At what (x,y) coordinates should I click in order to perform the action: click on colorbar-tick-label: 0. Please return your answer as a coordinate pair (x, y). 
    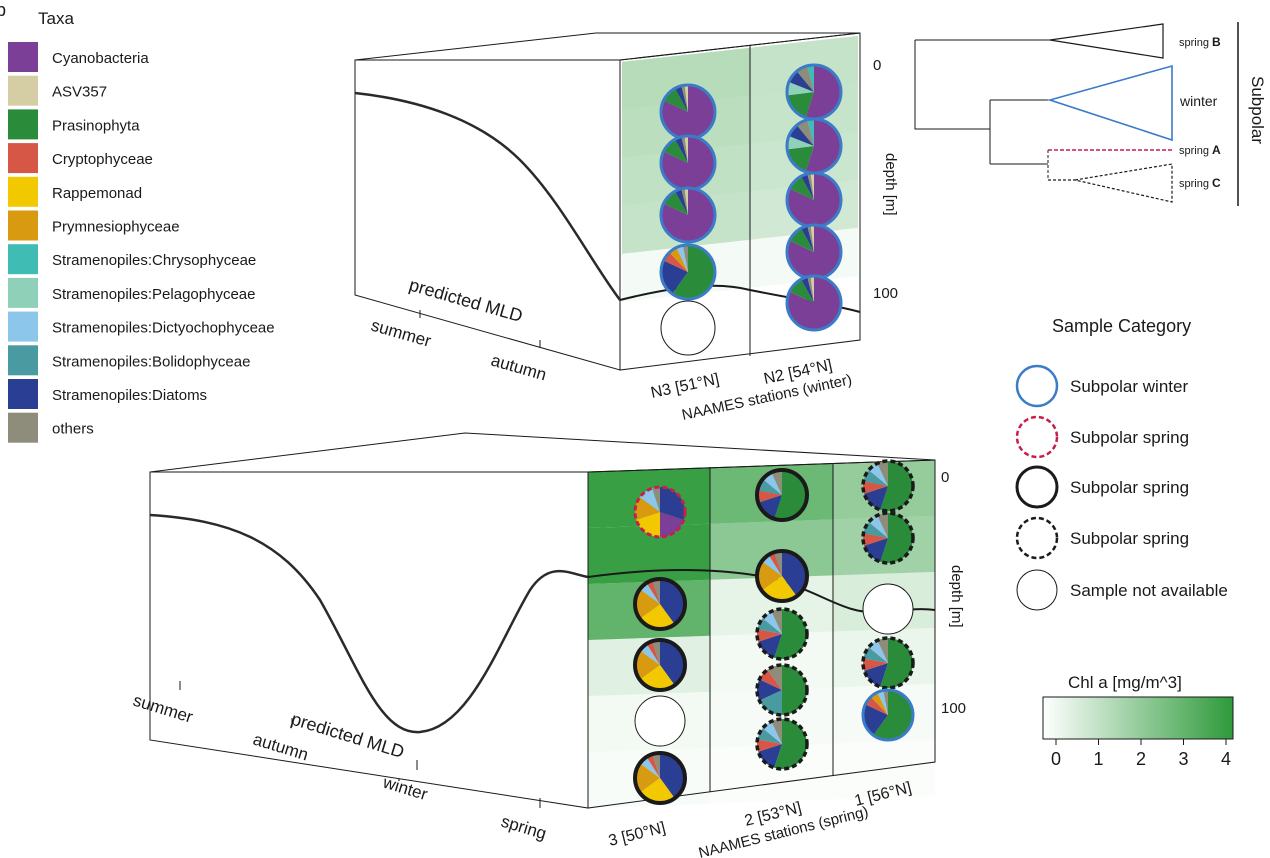
    Looking at the image, I should click on (1056, 759).